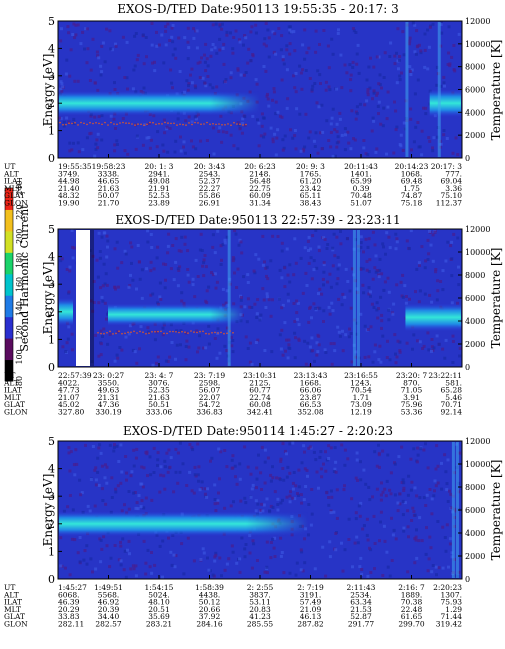  I want to click on y-tick-label: 1, so click(51, 131).